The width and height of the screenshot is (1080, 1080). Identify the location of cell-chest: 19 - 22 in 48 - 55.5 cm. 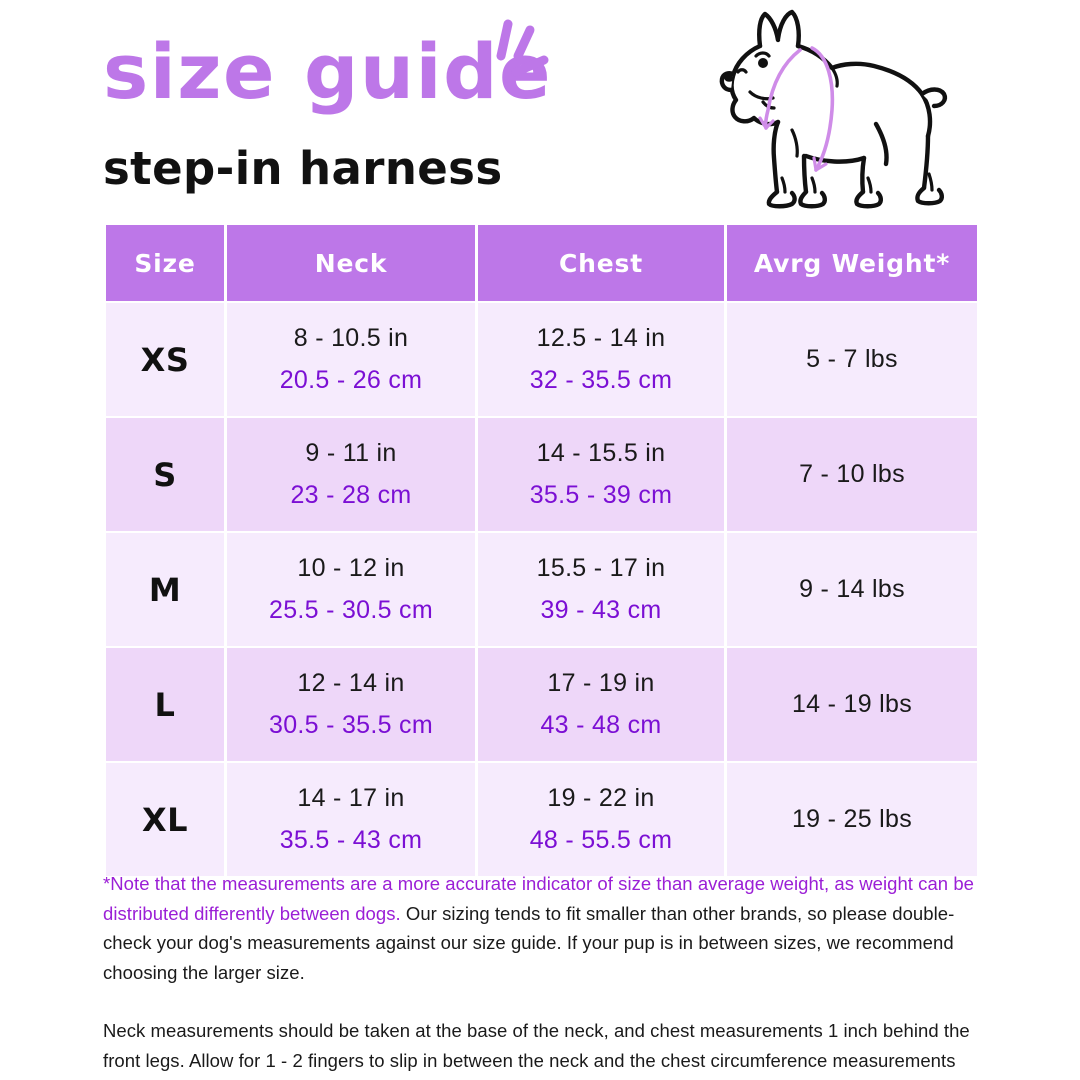
(601, 819).